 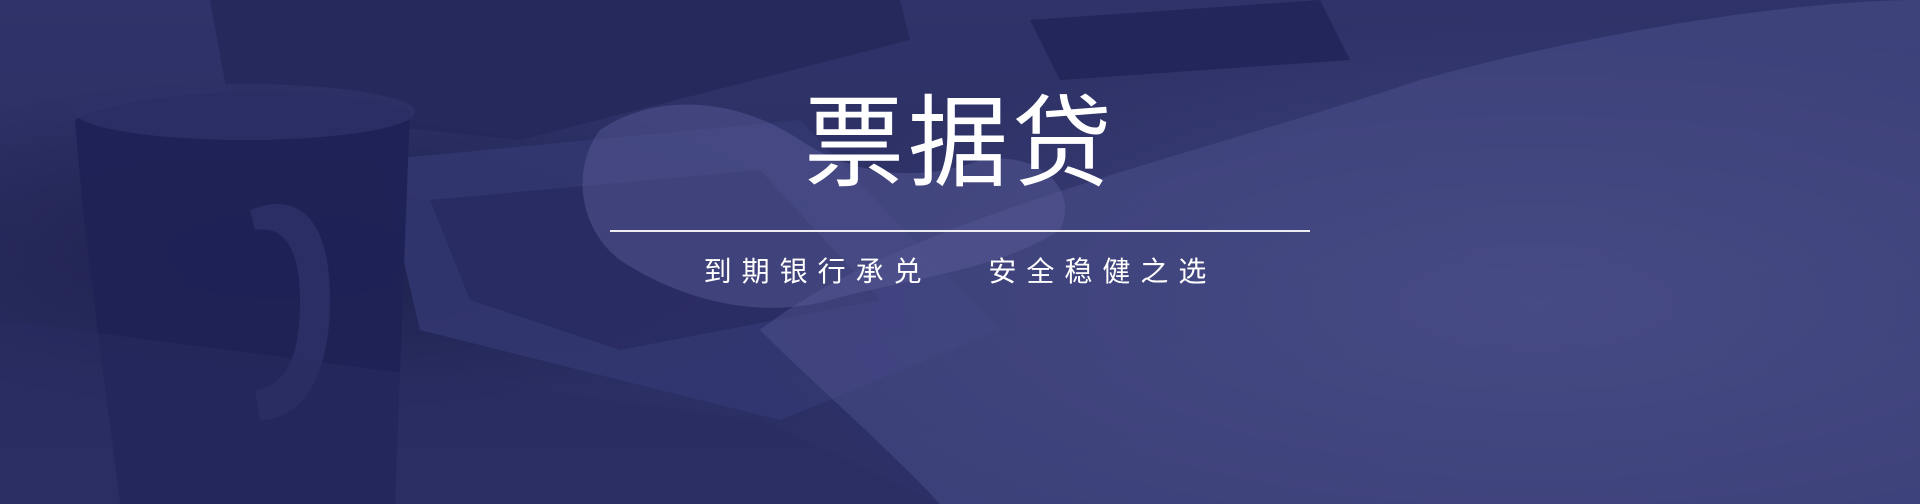 I want to click on laptop-screen-shape, so click(x=560, y=70).